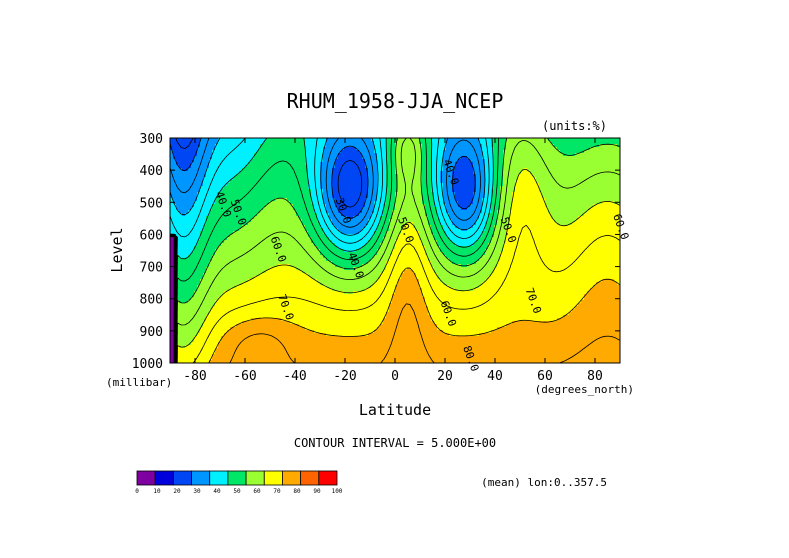 This screenshot has height=558, width=789. What do you see at coordinates (297, 491) in the screenshot?
I see `colorbar-tick-label: 80` at bounding box center [297, 491].